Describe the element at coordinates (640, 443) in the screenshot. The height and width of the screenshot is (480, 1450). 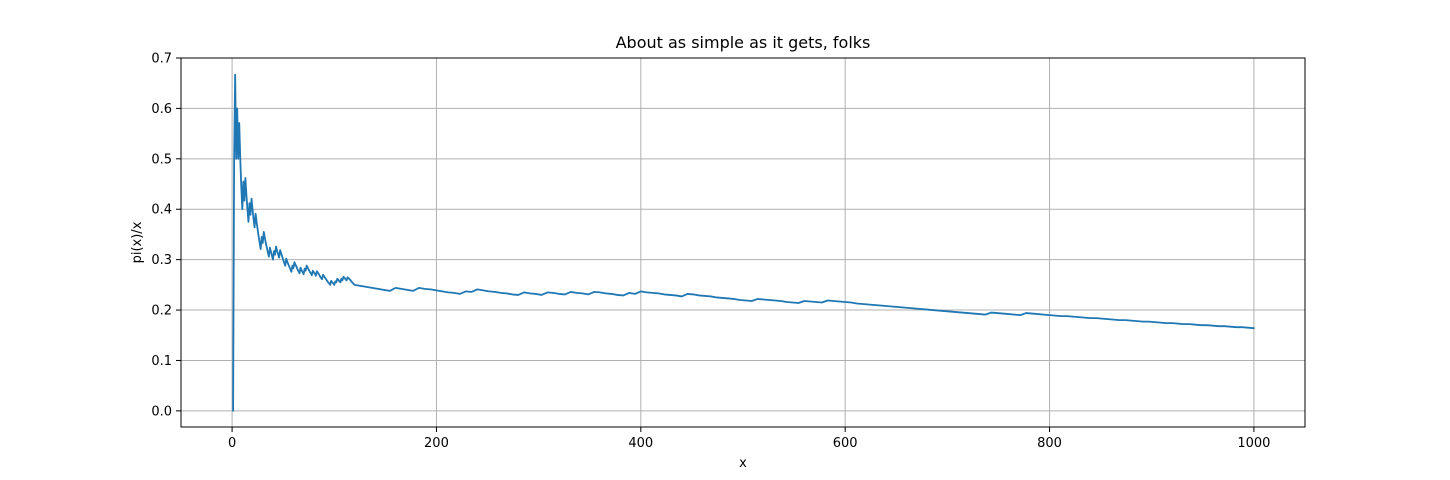
I see `x-tick-label: 400` at that location.